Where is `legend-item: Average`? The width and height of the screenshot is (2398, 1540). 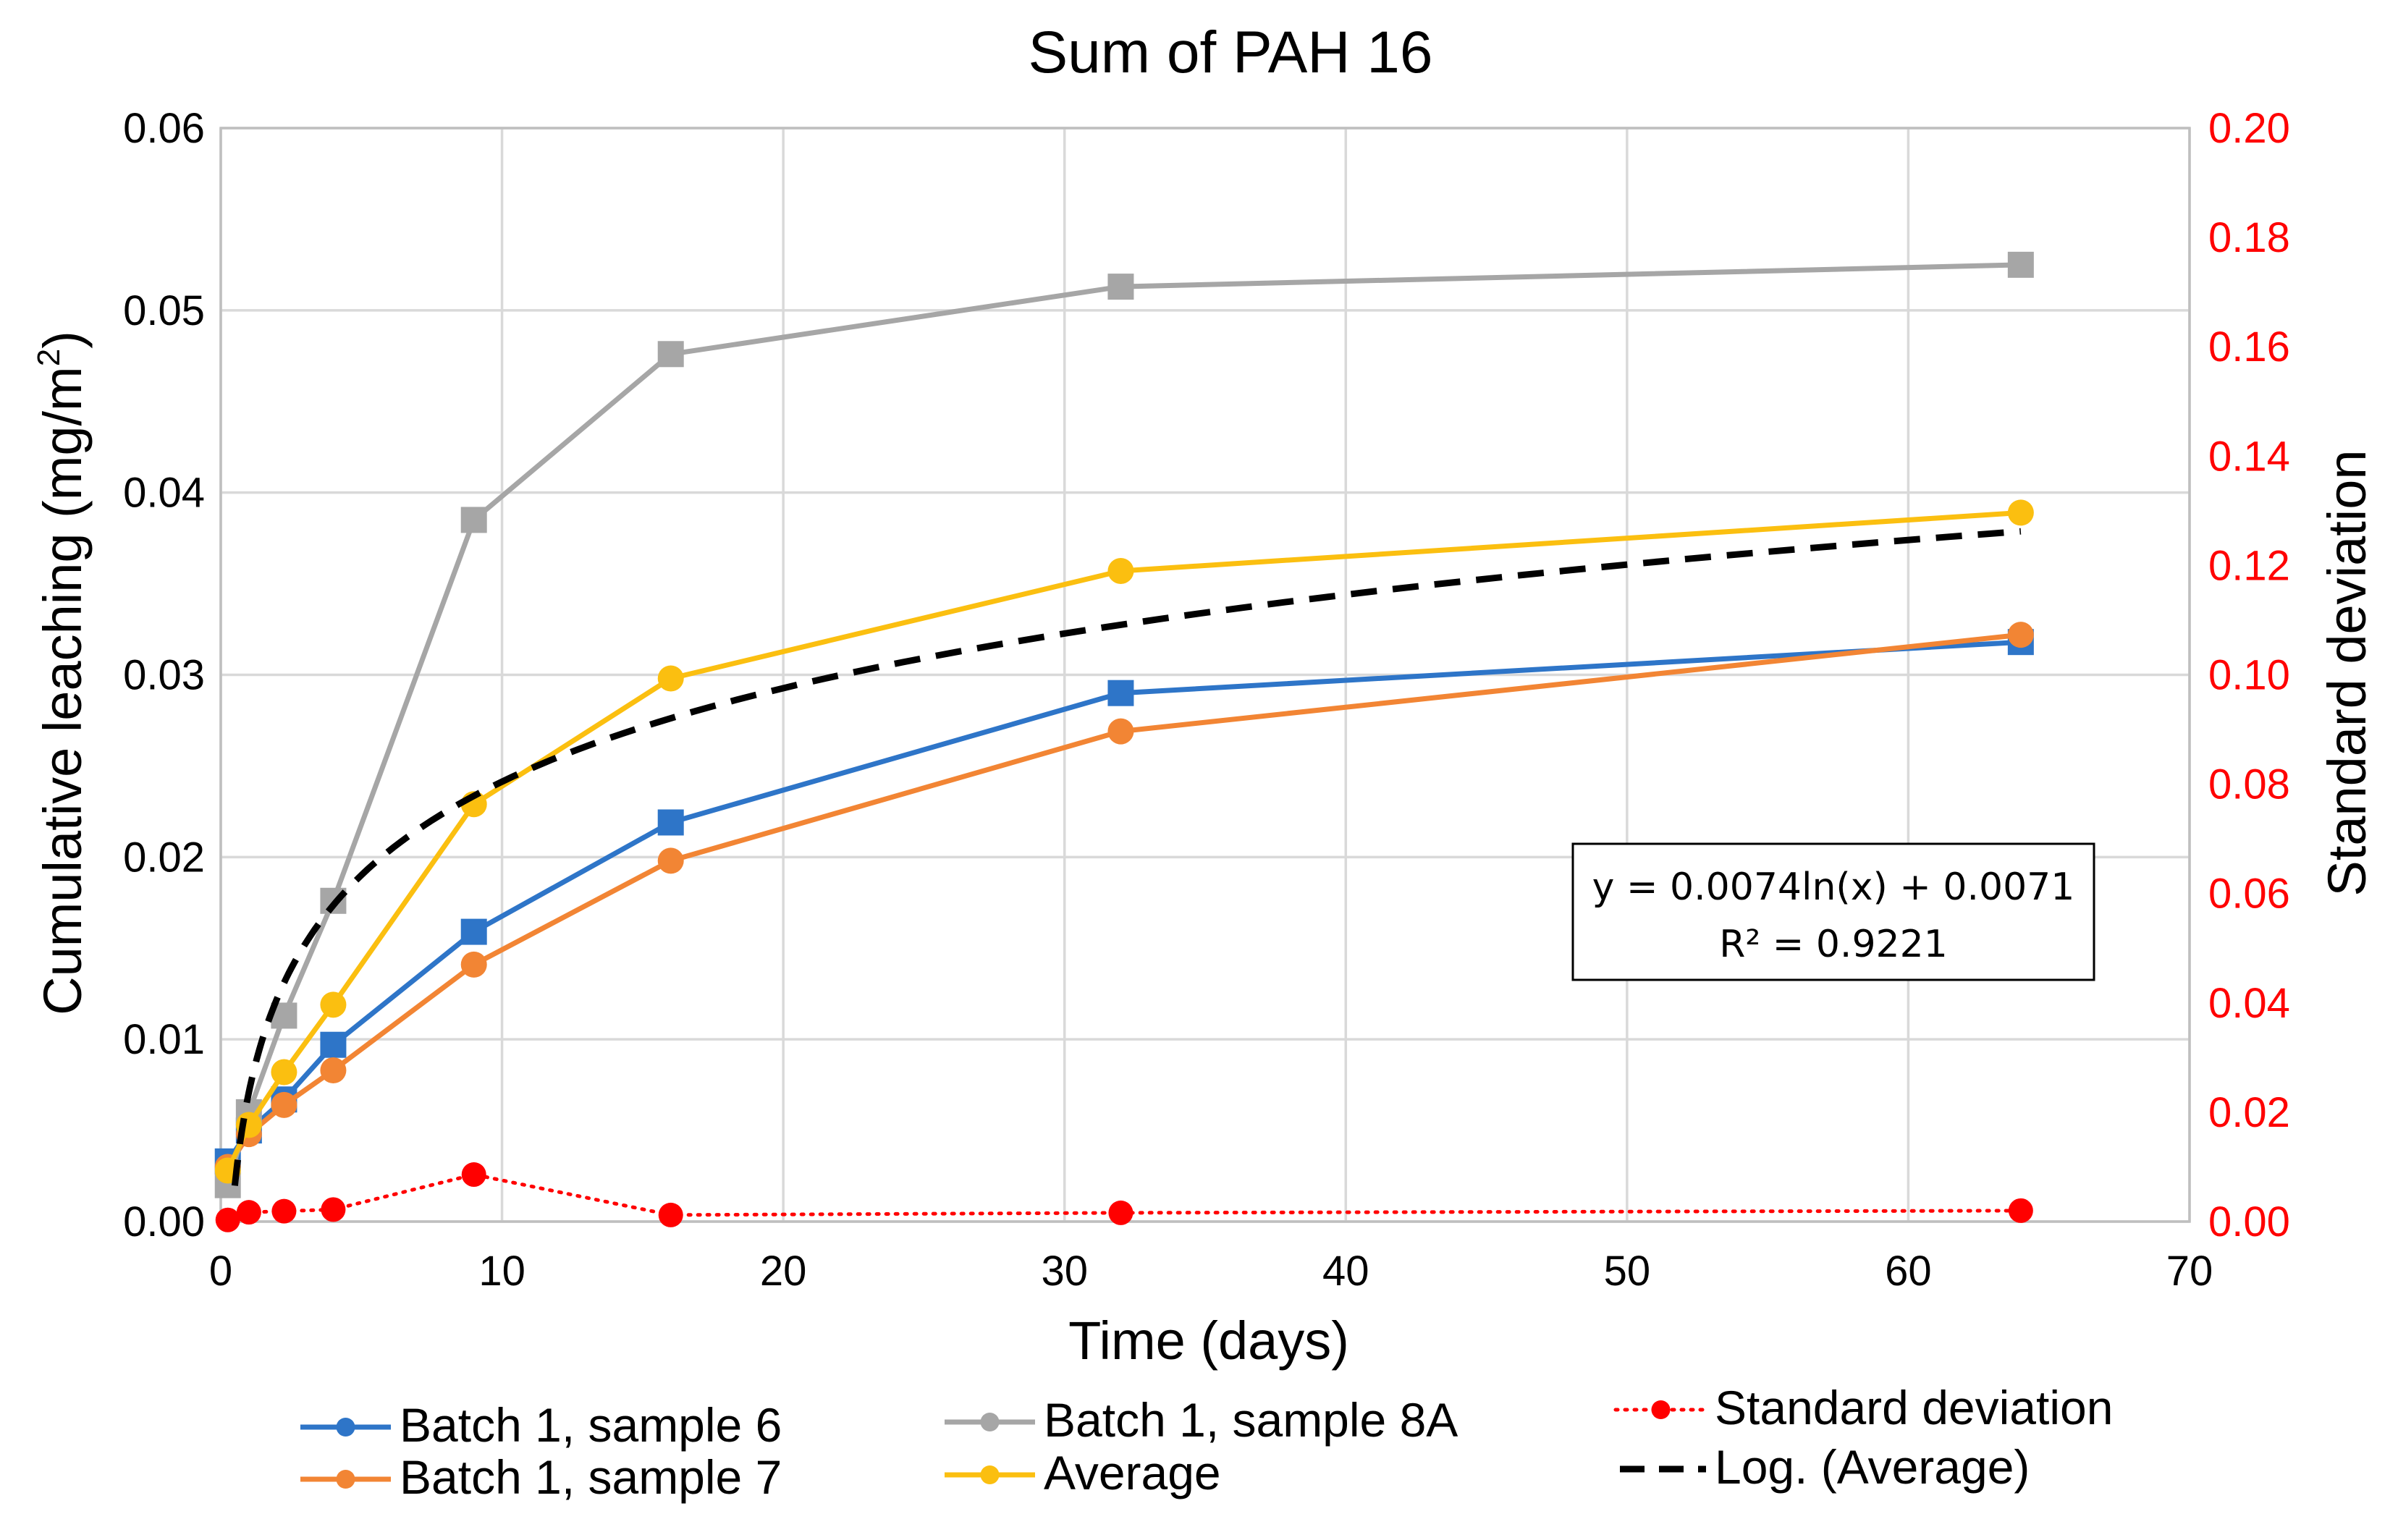 legend-item: Average is located at coordinates (1083, 1472).